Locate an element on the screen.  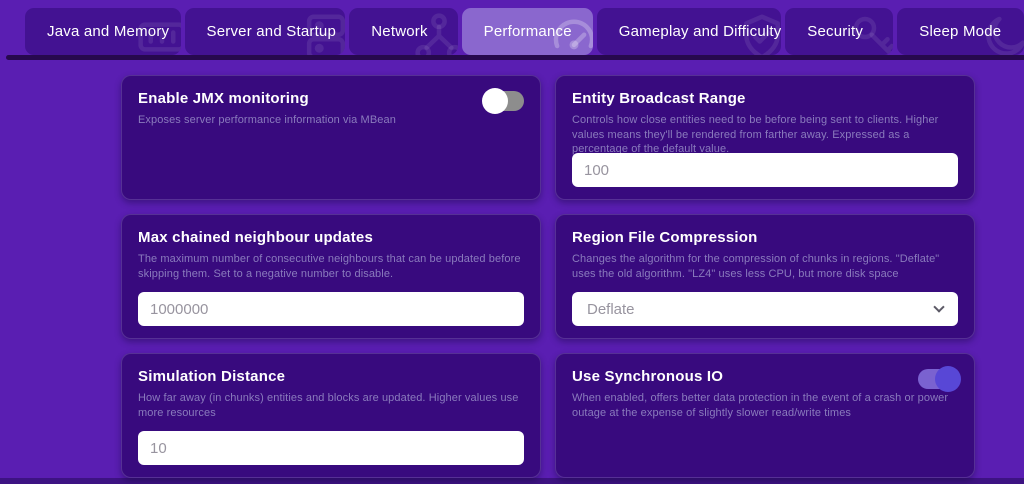
entity-broadcast-range-input is located at coordinates (765, 170).